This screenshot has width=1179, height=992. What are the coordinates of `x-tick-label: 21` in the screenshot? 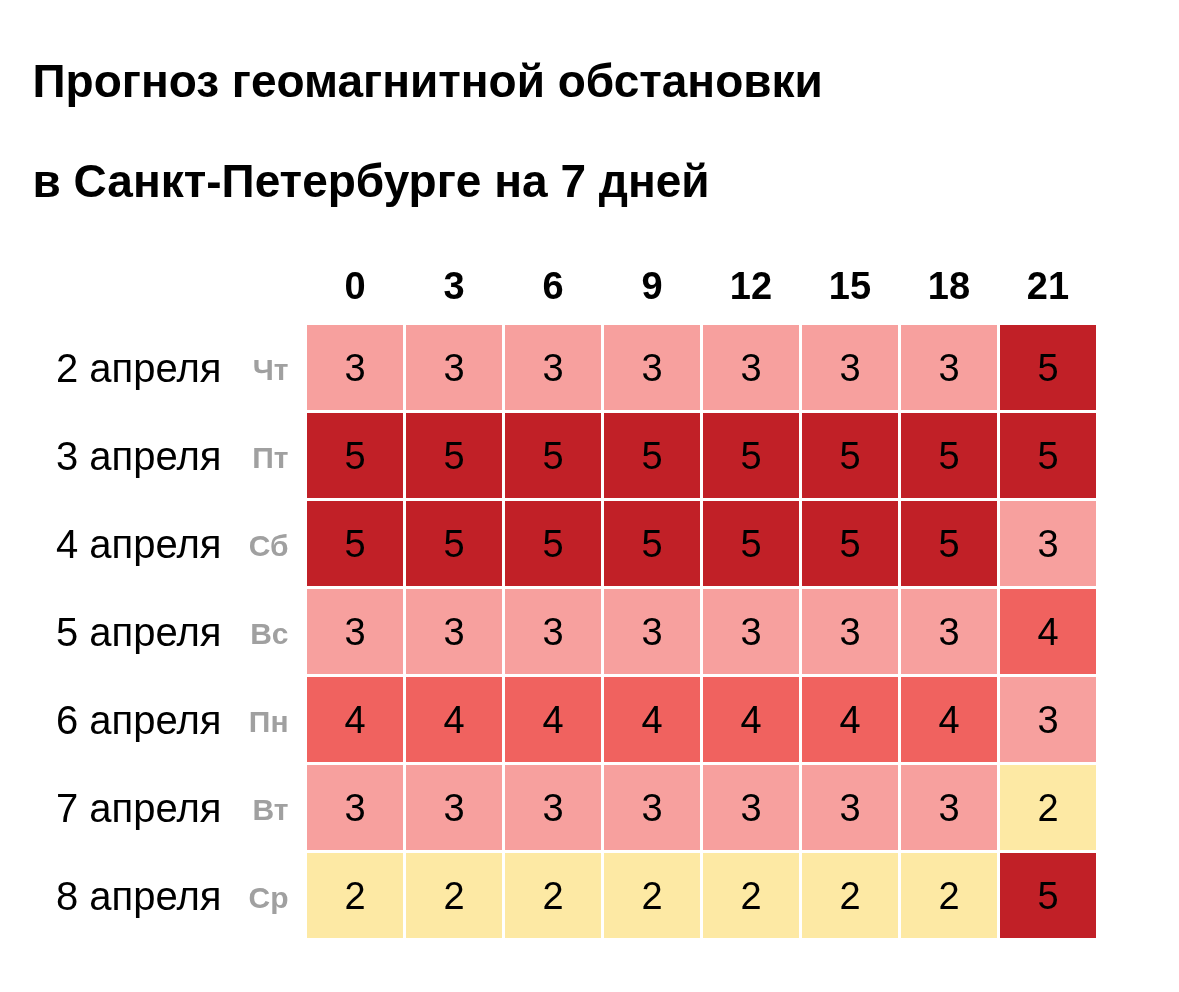 It's located at (1048, 286).